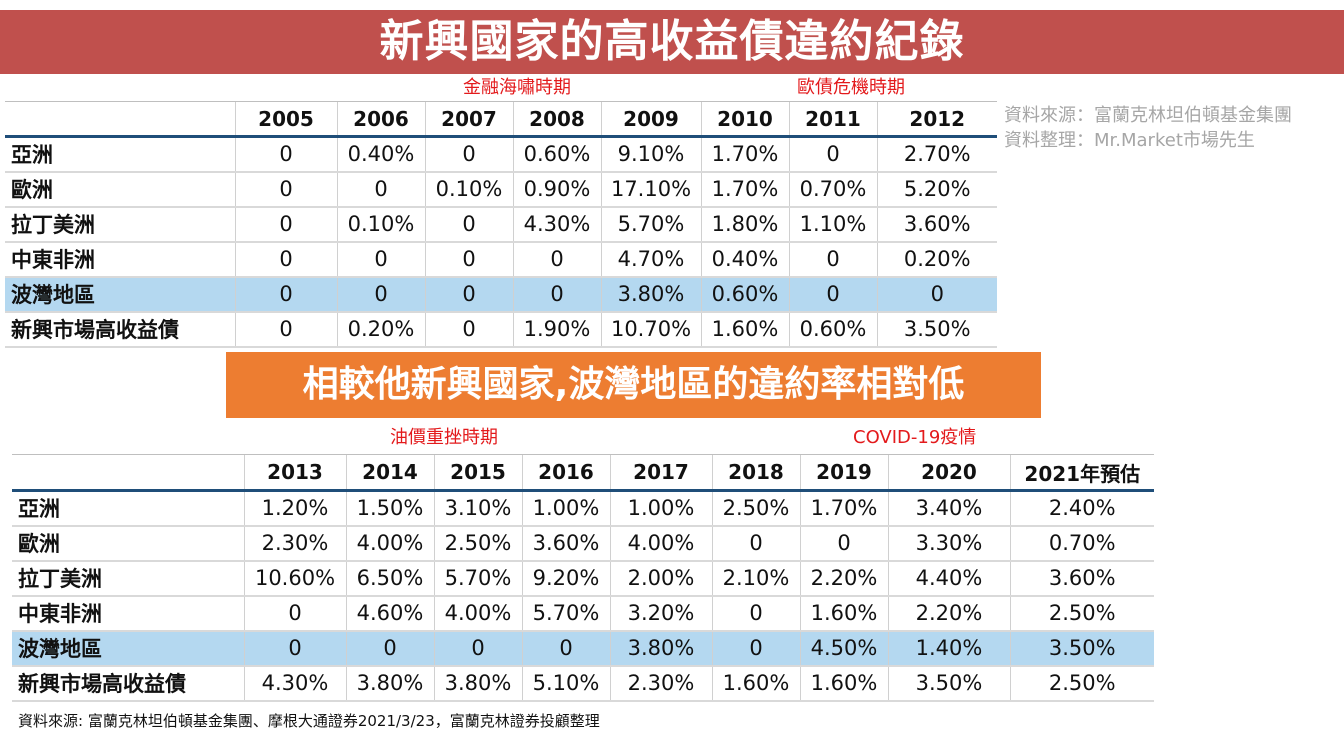  What do you see at coordinates (936, 154) in the screenshot?
I see `table-cell: 2.70%` at bounding box center [936, 154].